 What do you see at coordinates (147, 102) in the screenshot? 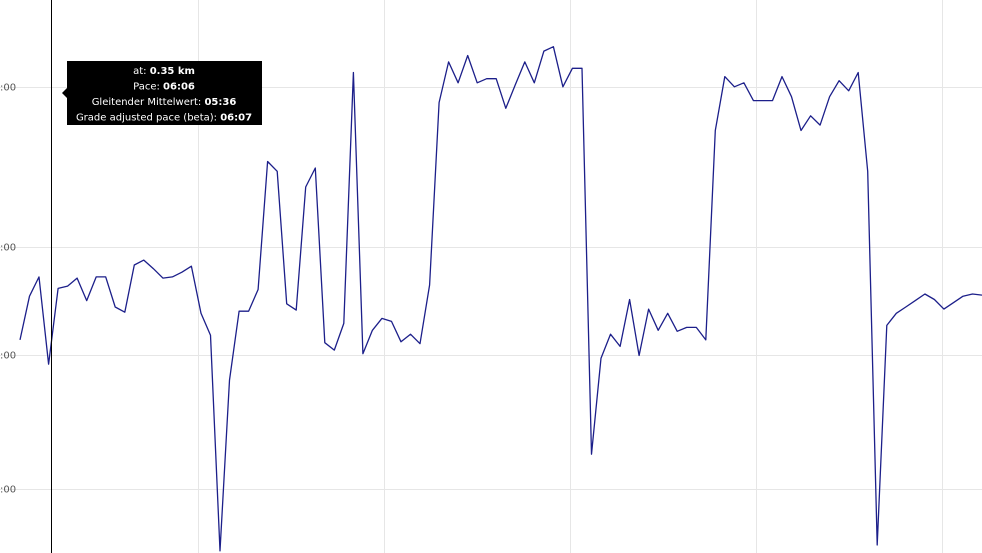
I see `tooltip-label: Gleitender Mittelwert:` at bounding box center [147, 102].